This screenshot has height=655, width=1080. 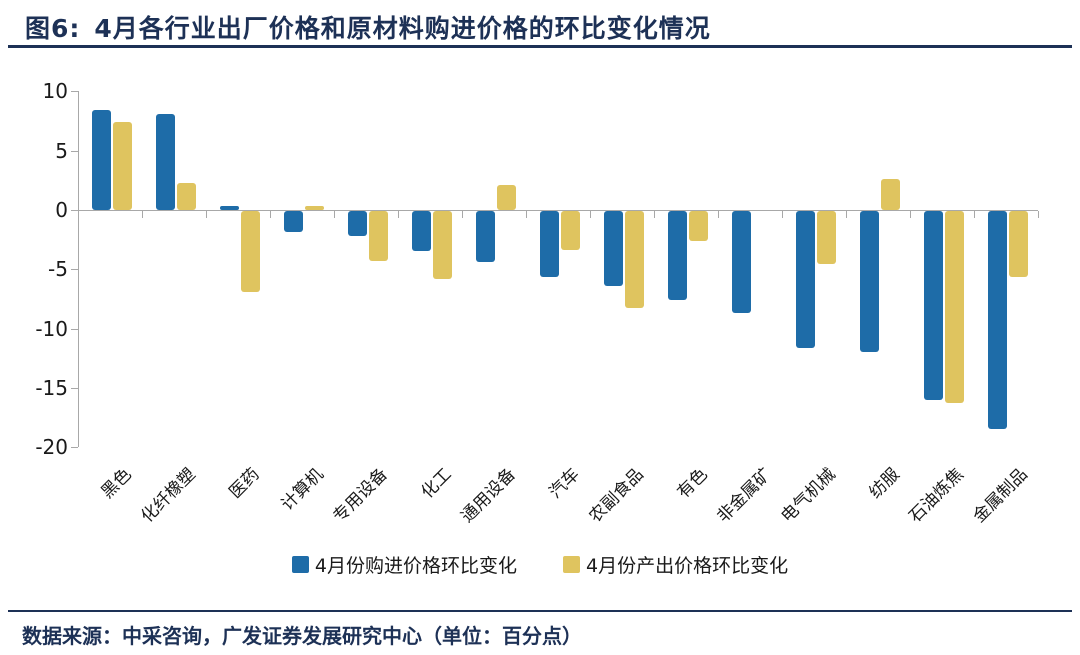 I want to click on figure-number: 图6:, so click(x=53, y=28).